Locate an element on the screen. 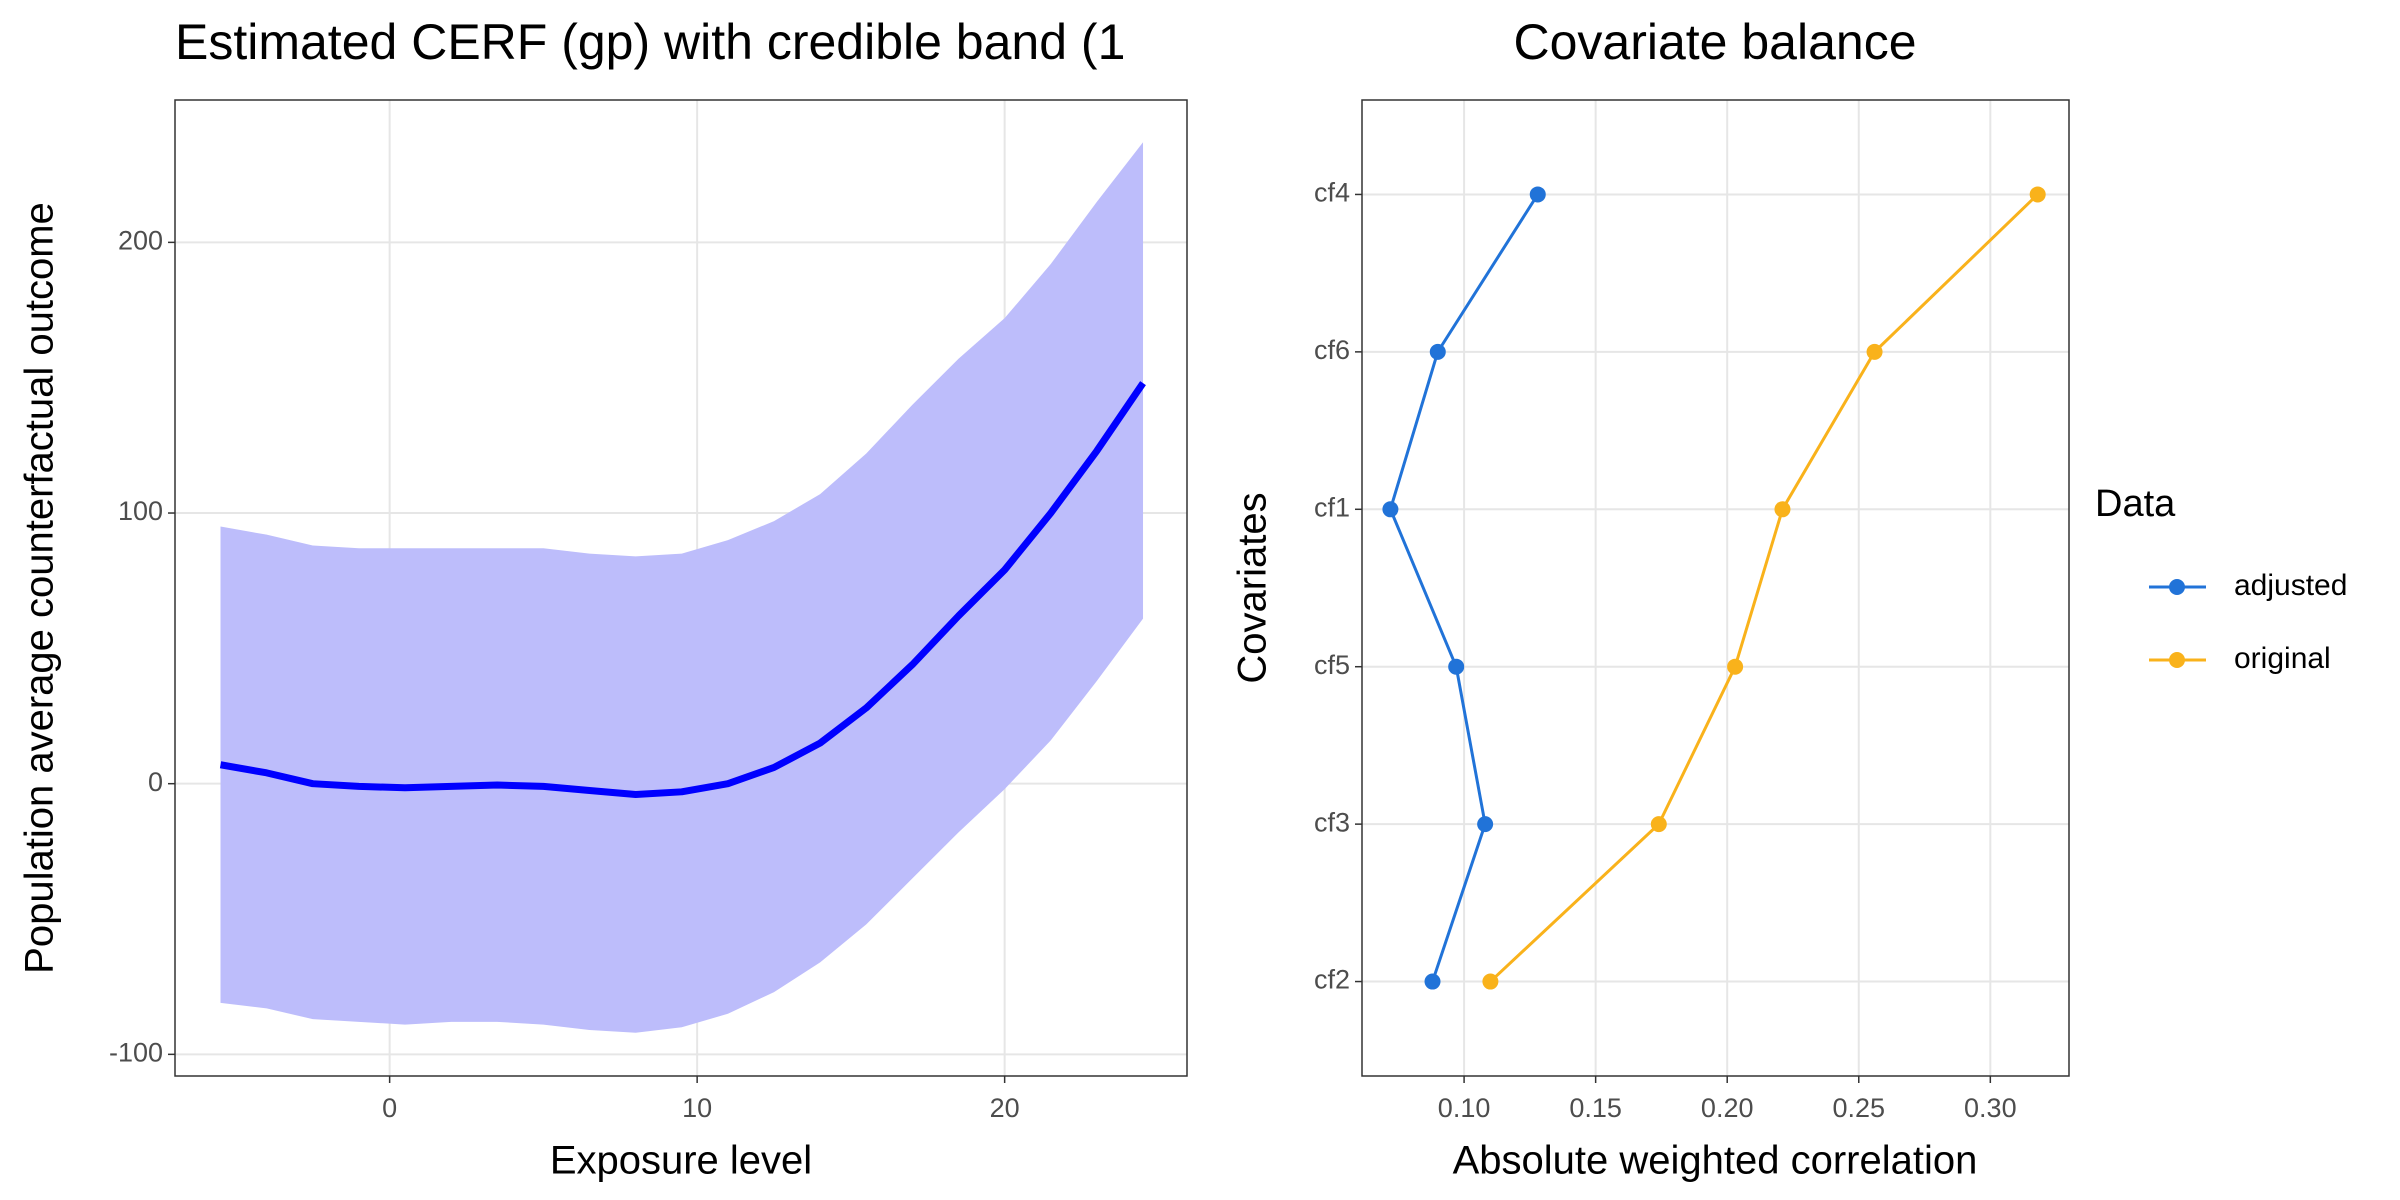  y-tick-label: cf4 is located at coordinates (1332, 193).